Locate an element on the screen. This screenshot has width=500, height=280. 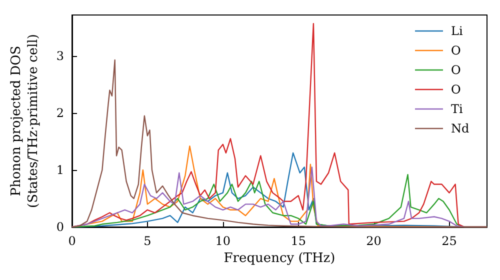
y-tick-label: 0 is located at coordinates (60, 227).